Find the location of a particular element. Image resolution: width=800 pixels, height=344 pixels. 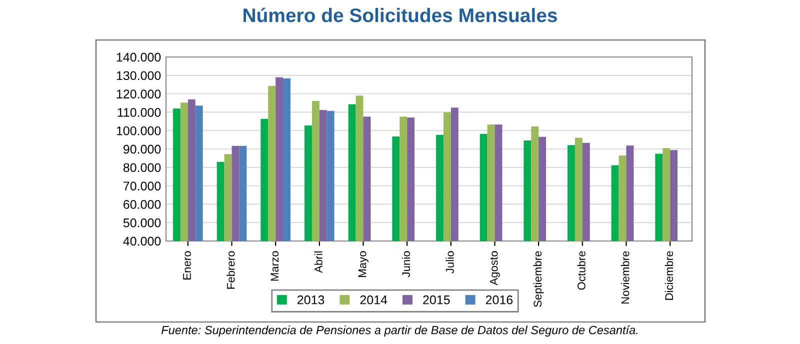

source-note: Fuente: Superintendencia de Pensiones a partir de Base de Datos del Seguro de Cesantía. is located at coordinates (399, 331).